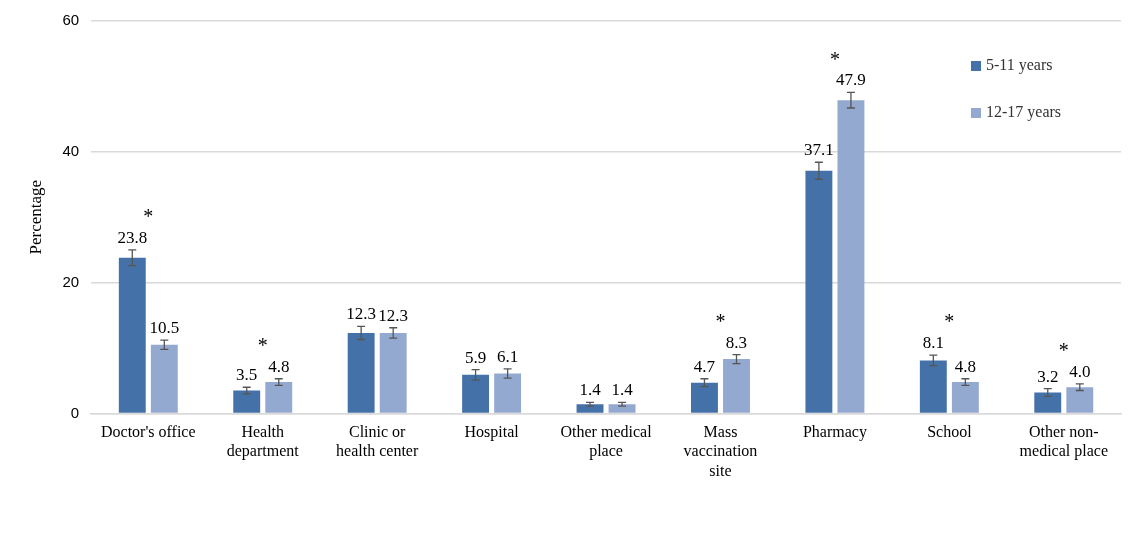 The image size is (1129, 547). What do you see at coordinates (1080, 371) in the screenshot?
I see `data-label: 4.0` at bounding box center [1080, 371].